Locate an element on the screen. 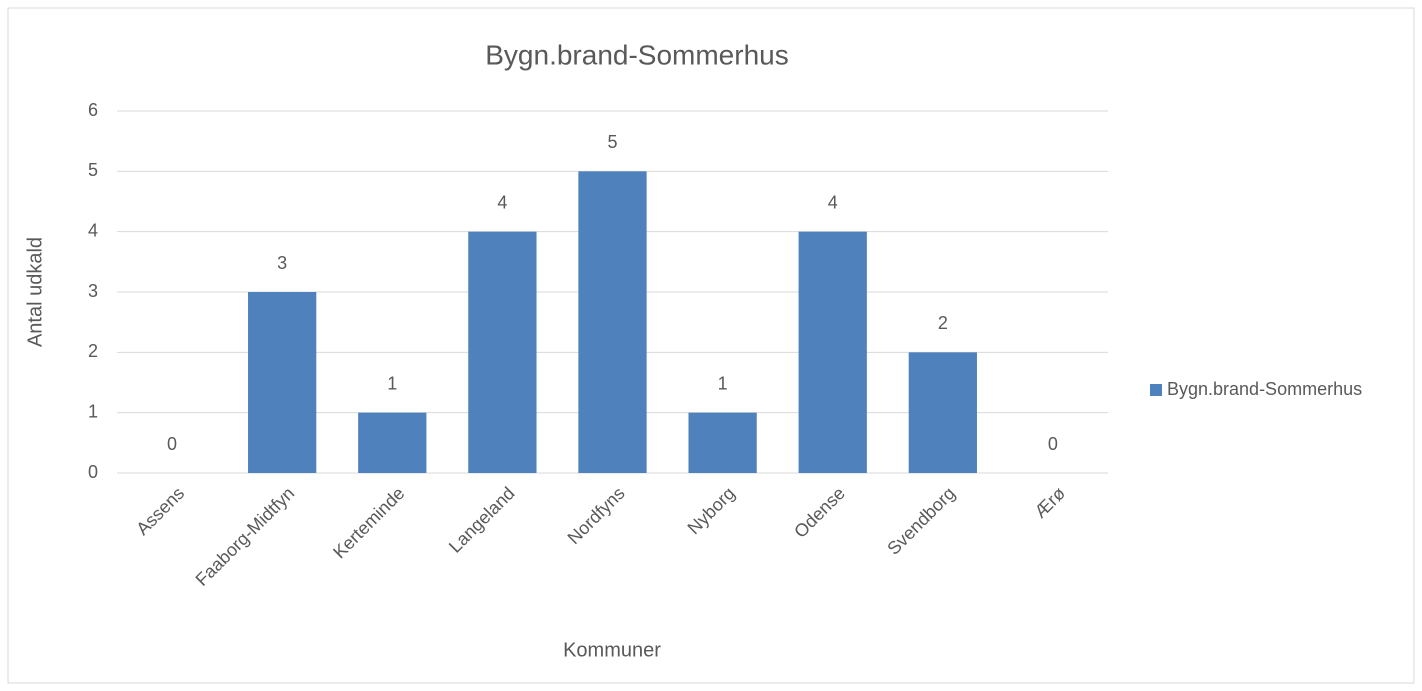 This screenshot has width=1422, height=691. y-tick-label: 4 is located at coordinates (93, 230).